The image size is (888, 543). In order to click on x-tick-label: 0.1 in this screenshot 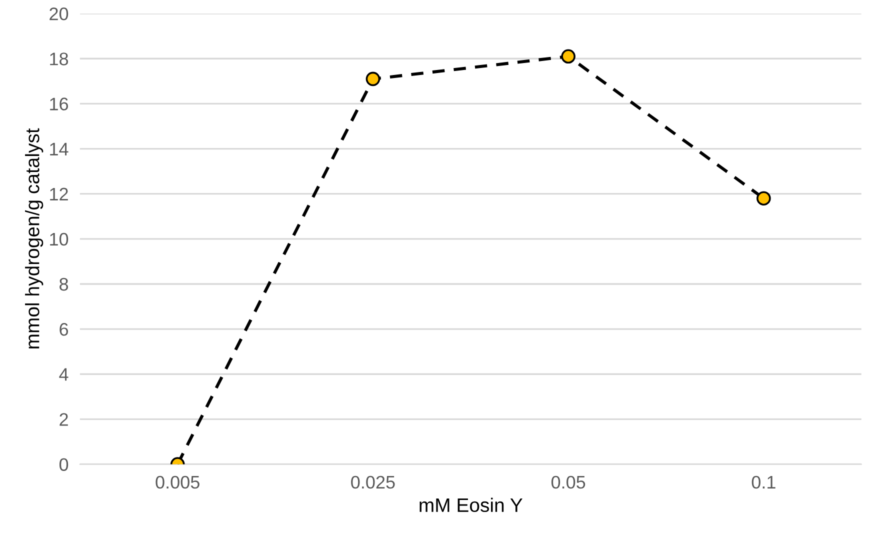, I will do `click(764, 482)`.